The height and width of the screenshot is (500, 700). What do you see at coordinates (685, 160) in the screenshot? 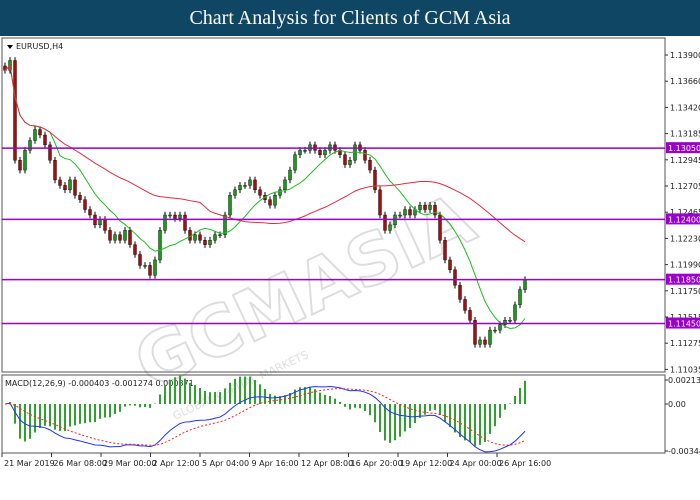
I see `y-tick-label: 1.12945` at bounding box center [685, 160].